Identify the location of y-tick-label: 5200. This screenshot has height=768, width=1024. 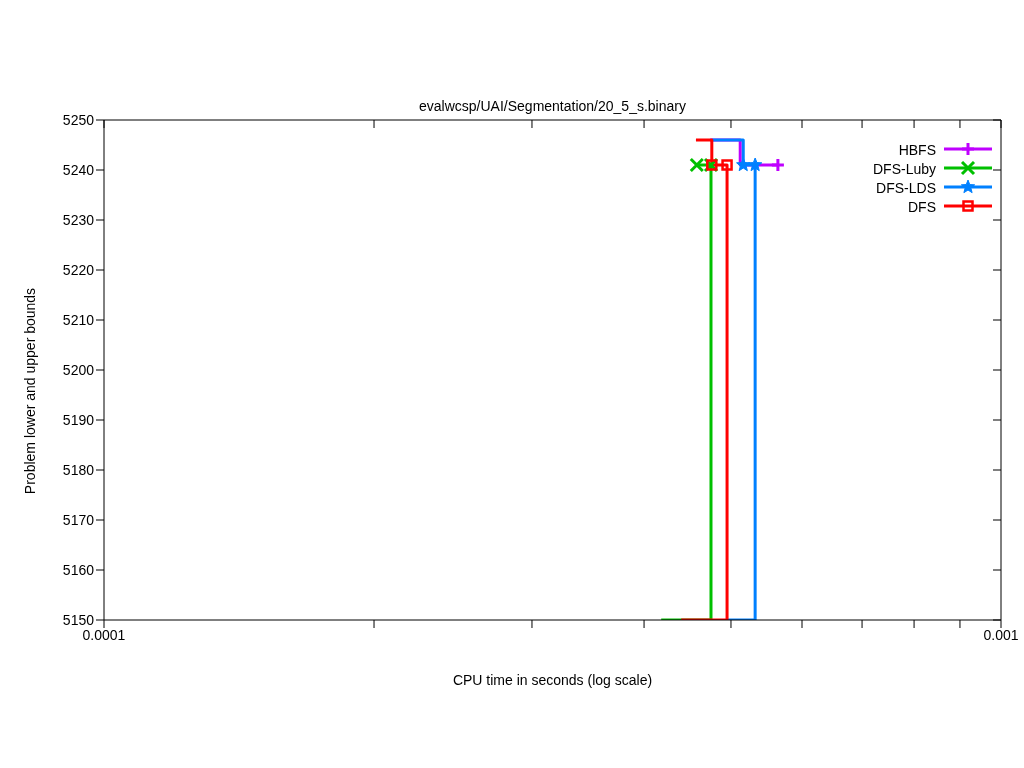
(78, 369).